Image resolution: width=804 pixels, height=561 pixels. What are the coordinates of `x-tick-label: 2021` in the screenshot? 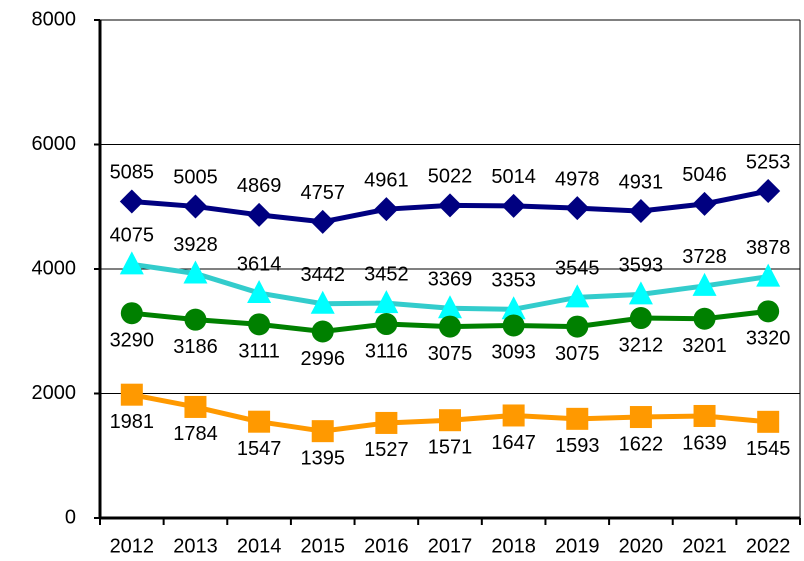 It's located at (704, 546).